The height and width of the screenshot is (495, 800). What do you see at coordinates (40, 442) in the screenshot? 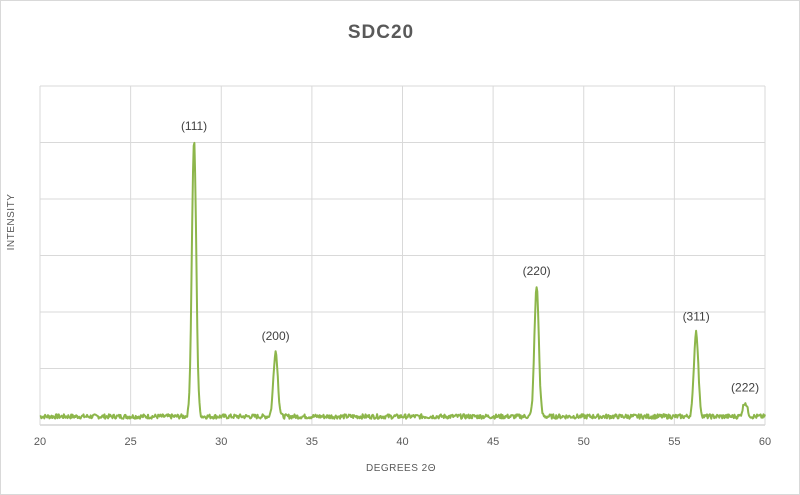
I see `x-tick-label: 20` at bounding box center [40, 442].